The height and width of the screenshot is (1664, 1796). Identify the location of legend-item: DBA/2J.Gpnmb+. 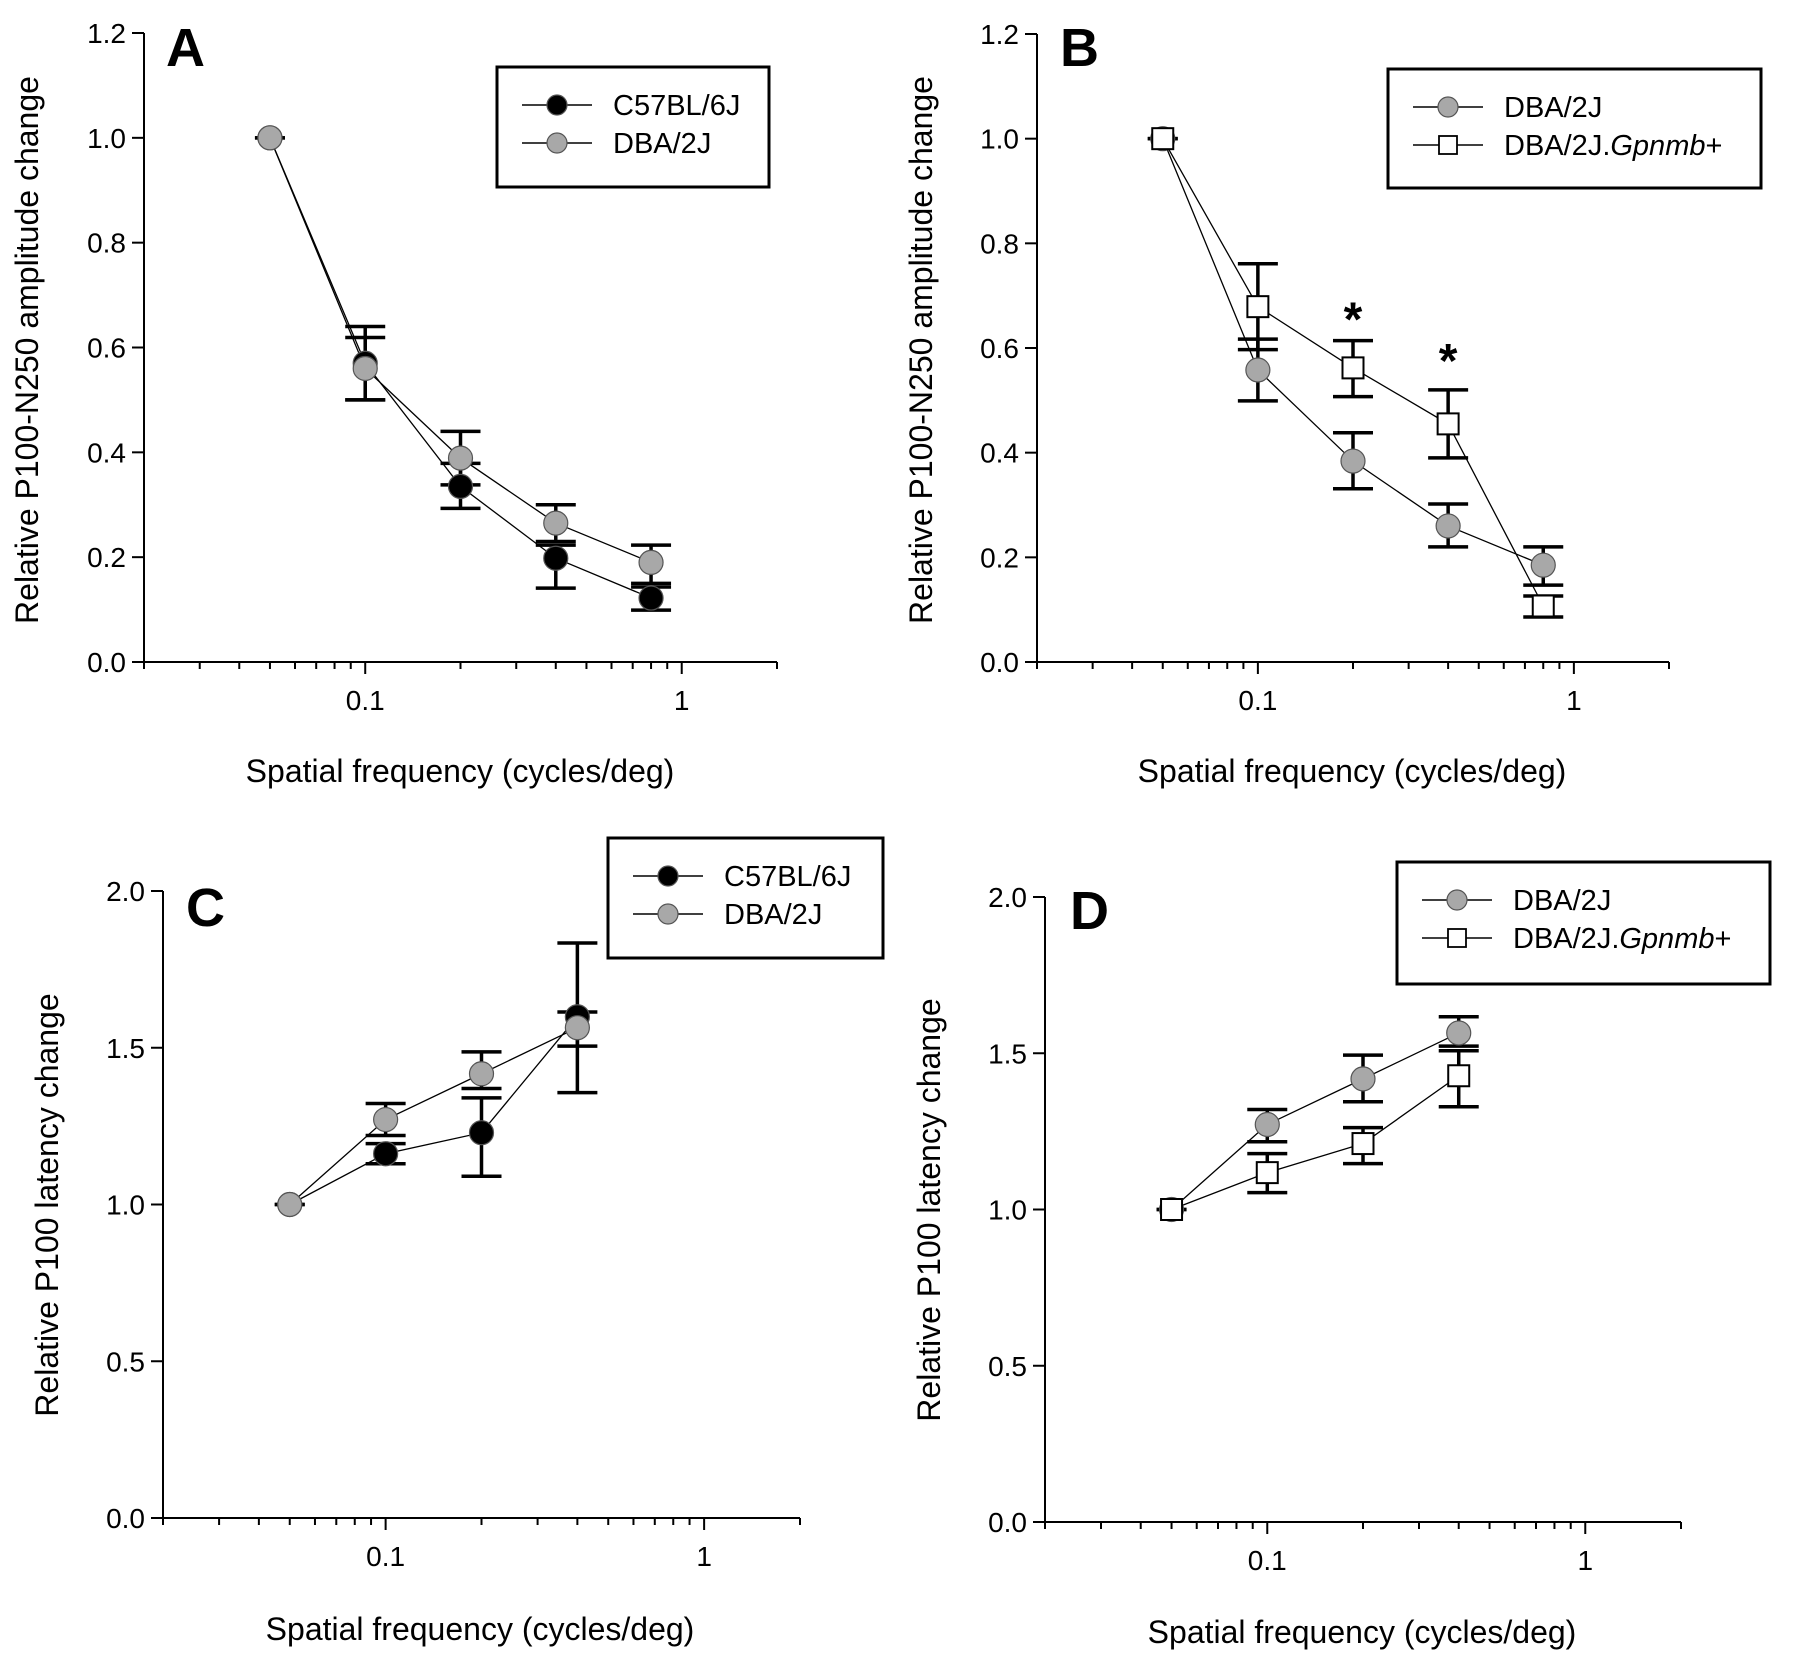
(1567, 146).